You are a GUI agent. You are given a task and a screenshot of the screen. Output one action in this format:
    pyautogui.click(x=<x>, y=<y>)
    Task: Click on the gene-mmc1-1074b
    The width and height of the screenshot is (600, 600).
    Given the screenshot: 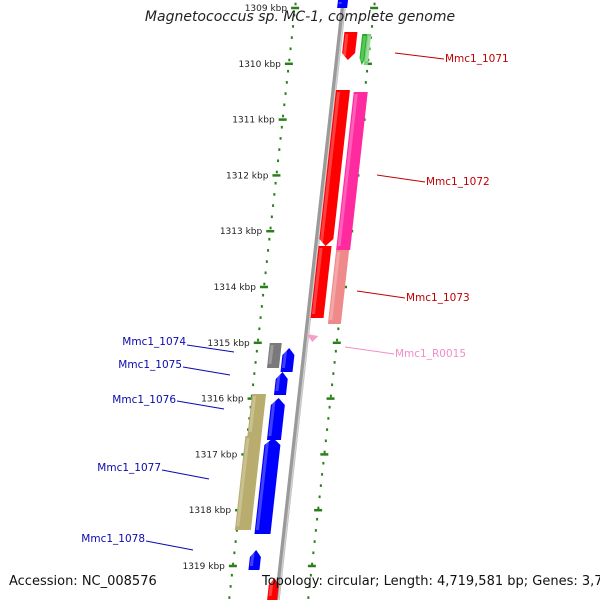 What is the action you would take?
    pyautogui.click(x=287, y=360)
    